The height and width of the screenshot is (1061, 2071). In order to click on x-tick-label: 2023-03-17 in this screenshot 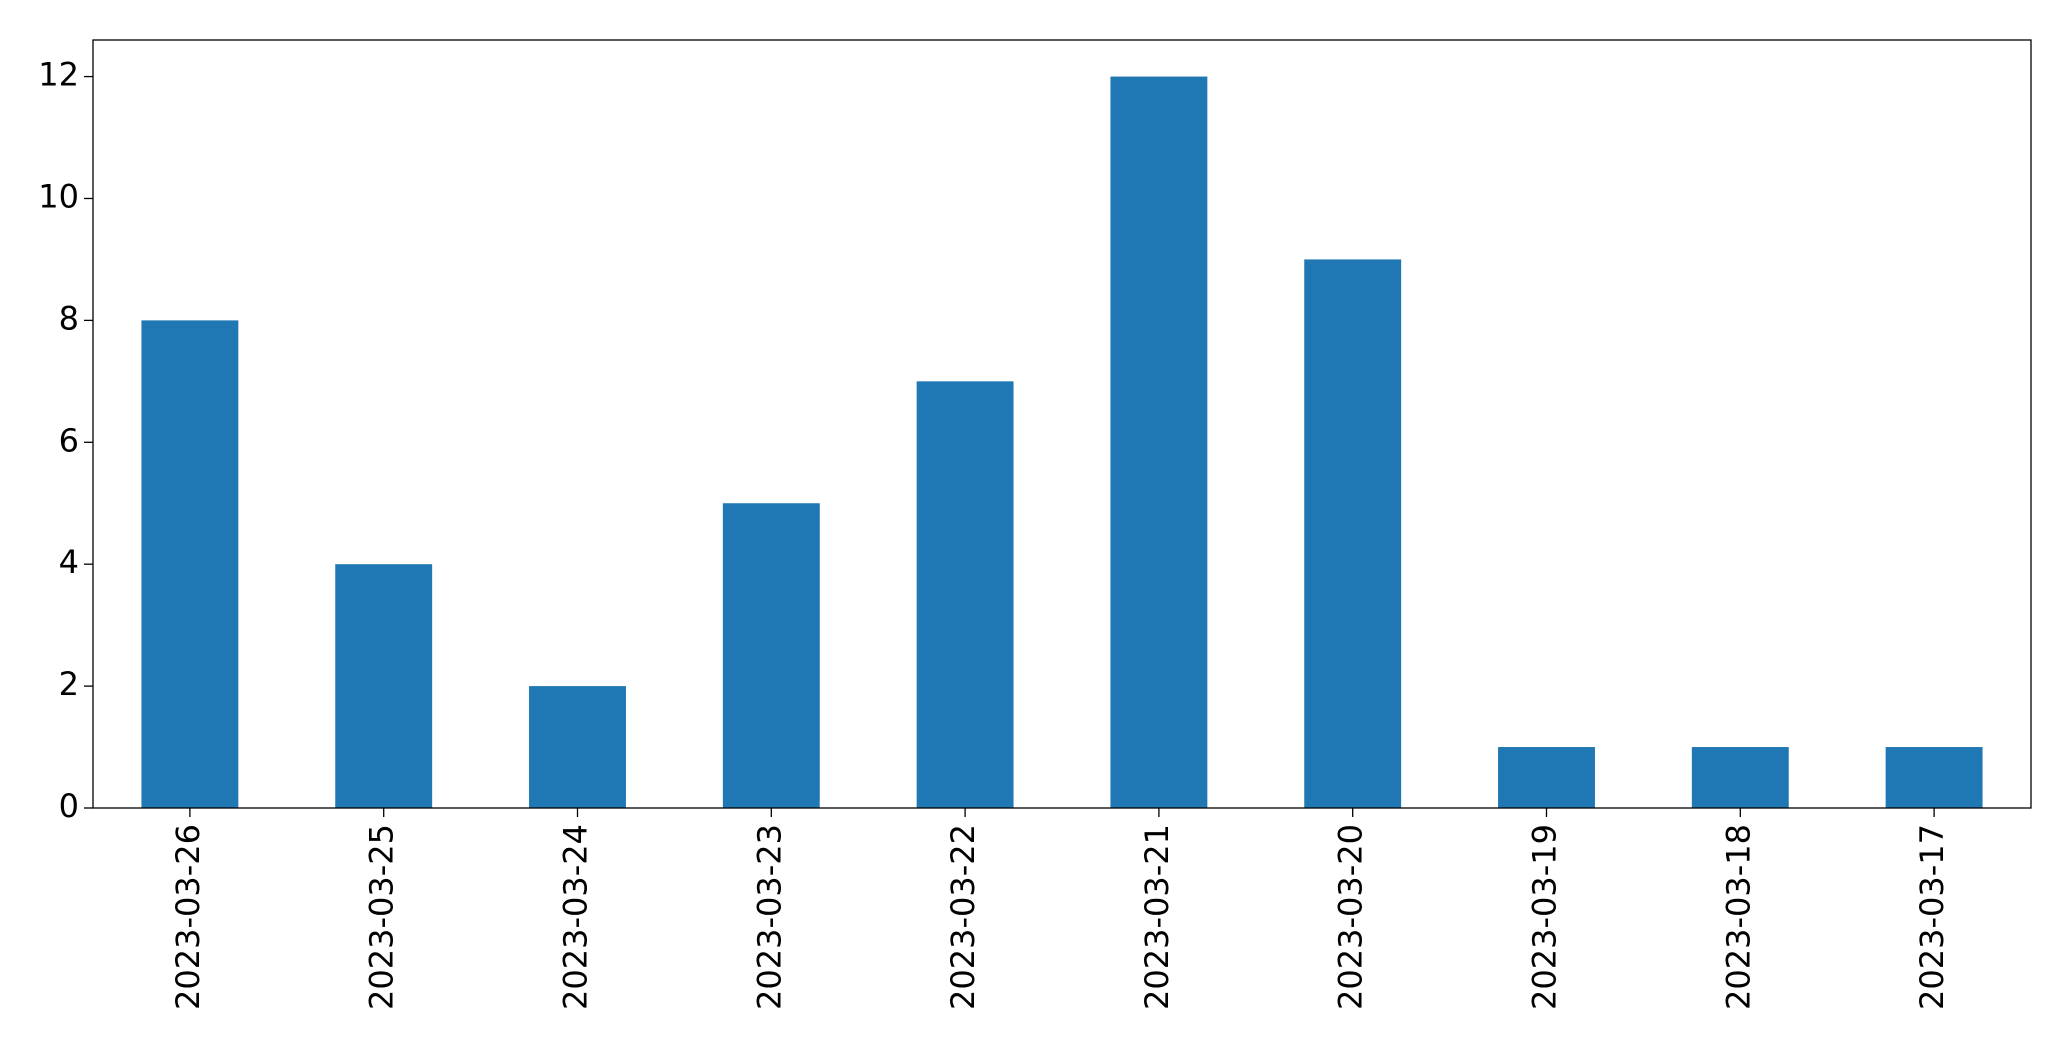, I will do `click(1932, 917)`.